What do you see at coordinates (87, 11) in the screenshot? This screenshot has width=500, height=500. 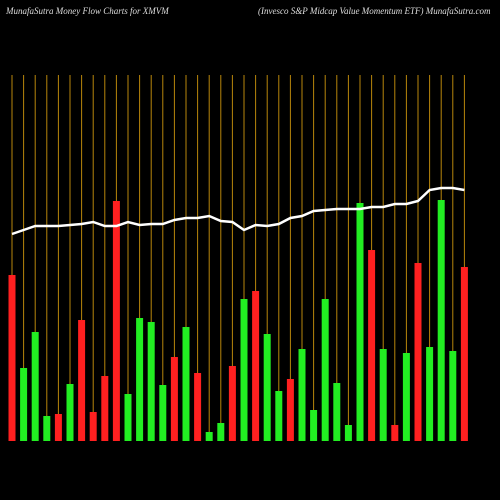 I see `chart-title: MunafaSutra Money Flow Charts for XMVM` at bounding box center [87, 11].